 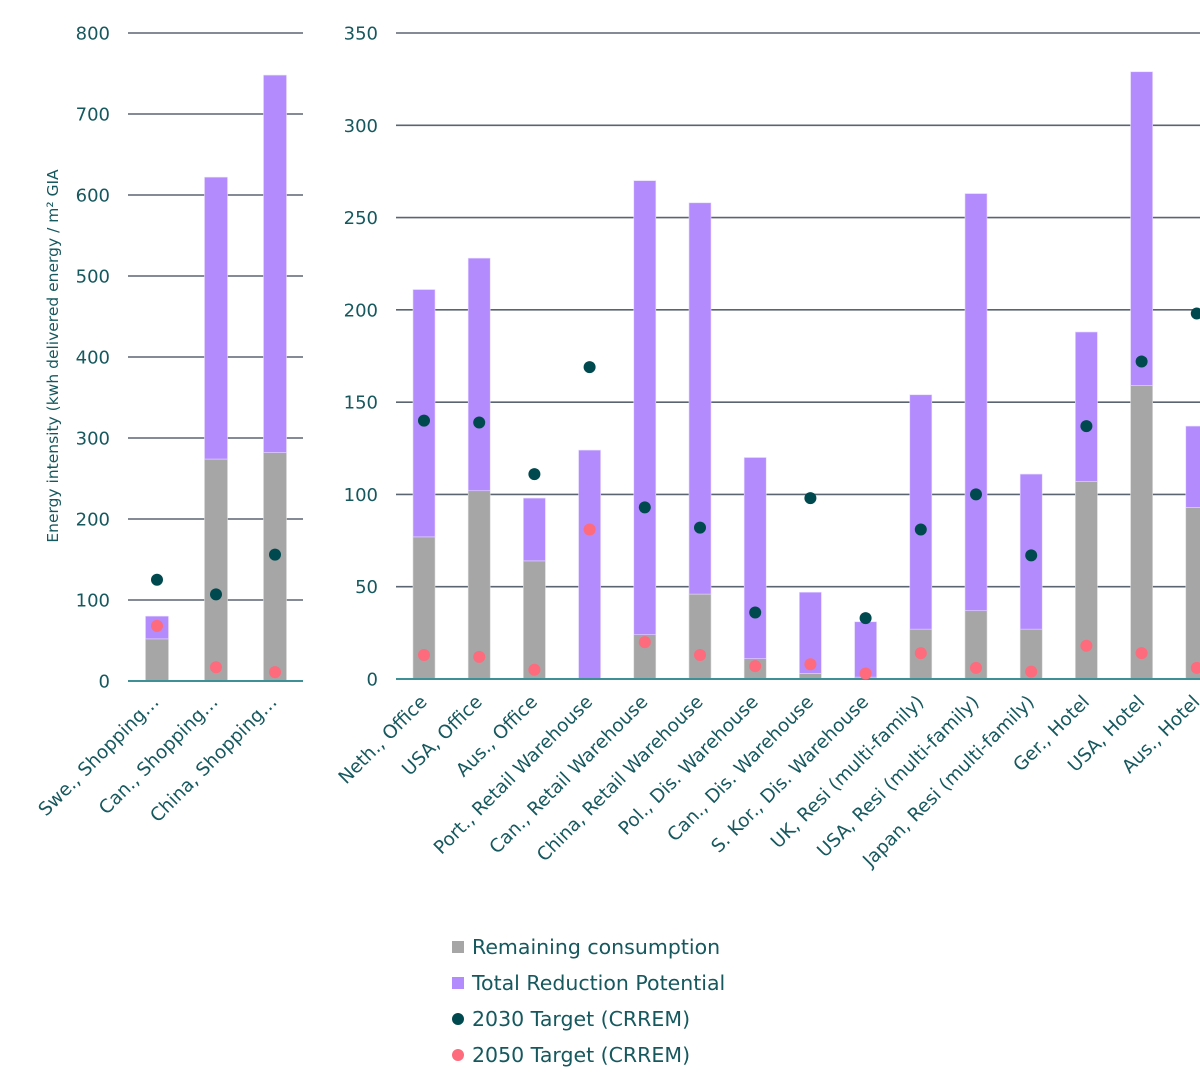 I want to click on legend-item-2050: 2050 Target (CRREM), so click(x=588, y=1055).